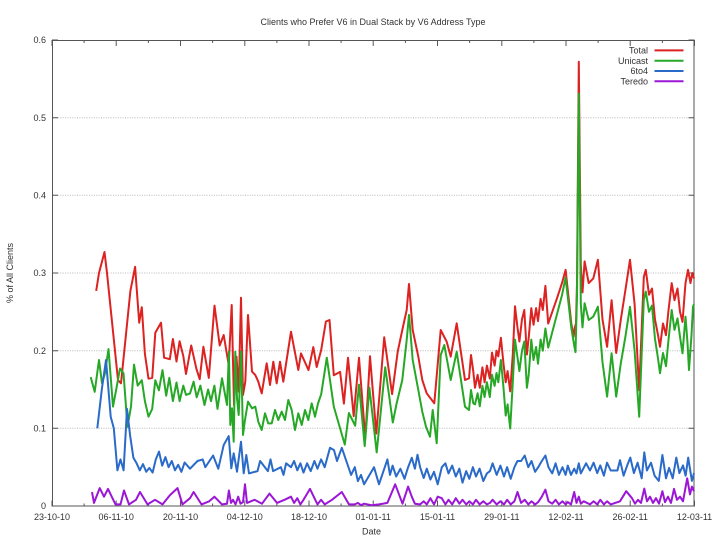 The height and width of the screenshot is (545, 720). Describe the element at coordinates (39, 118) in the screenshot. I see `svg-text: 0.5` at that location.